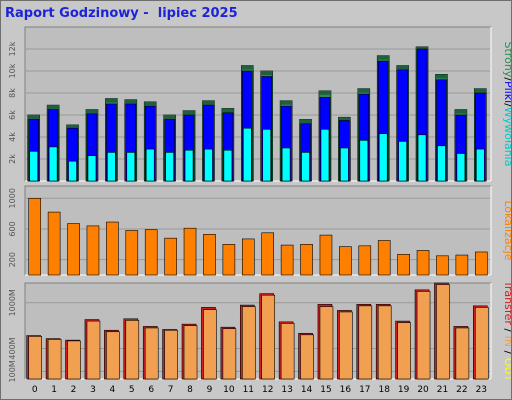  I want to click on y-tick-label: 1000M, so click(12, 302).